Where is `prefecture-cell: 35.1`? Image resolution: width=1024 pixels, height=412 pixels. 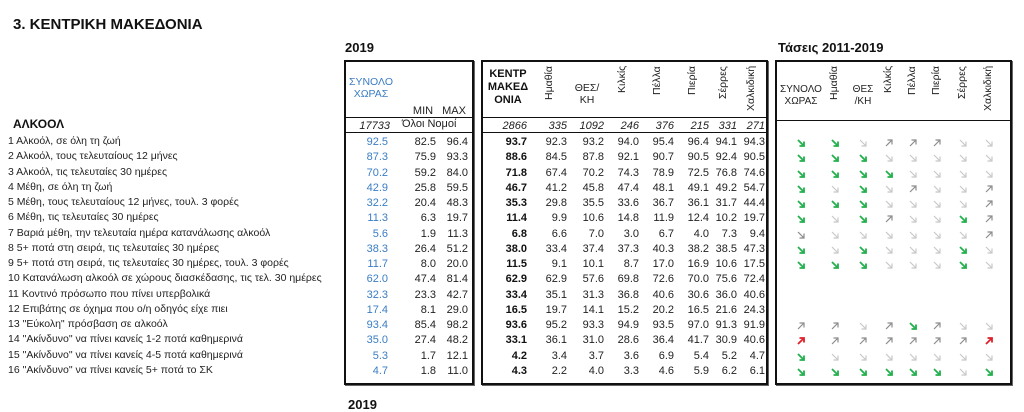 prefecture-cell: 35.1 is located at coordinates (556, 294).